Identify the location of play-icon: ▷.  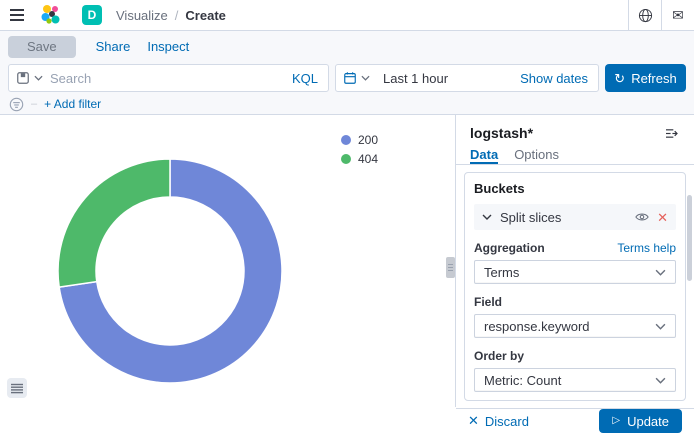
(616, 420).